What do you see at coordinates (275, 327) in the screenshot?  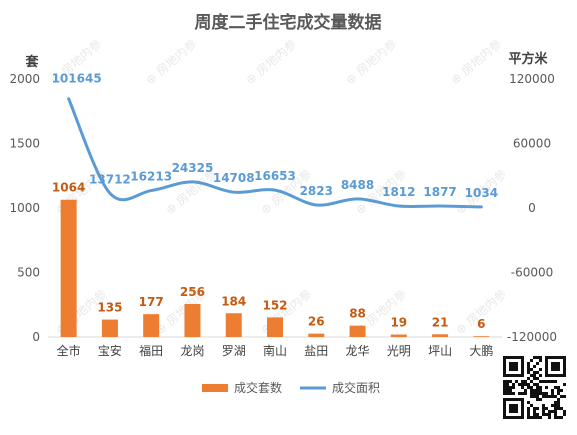 I see `bar-南山` at bounding box center [275, 327].